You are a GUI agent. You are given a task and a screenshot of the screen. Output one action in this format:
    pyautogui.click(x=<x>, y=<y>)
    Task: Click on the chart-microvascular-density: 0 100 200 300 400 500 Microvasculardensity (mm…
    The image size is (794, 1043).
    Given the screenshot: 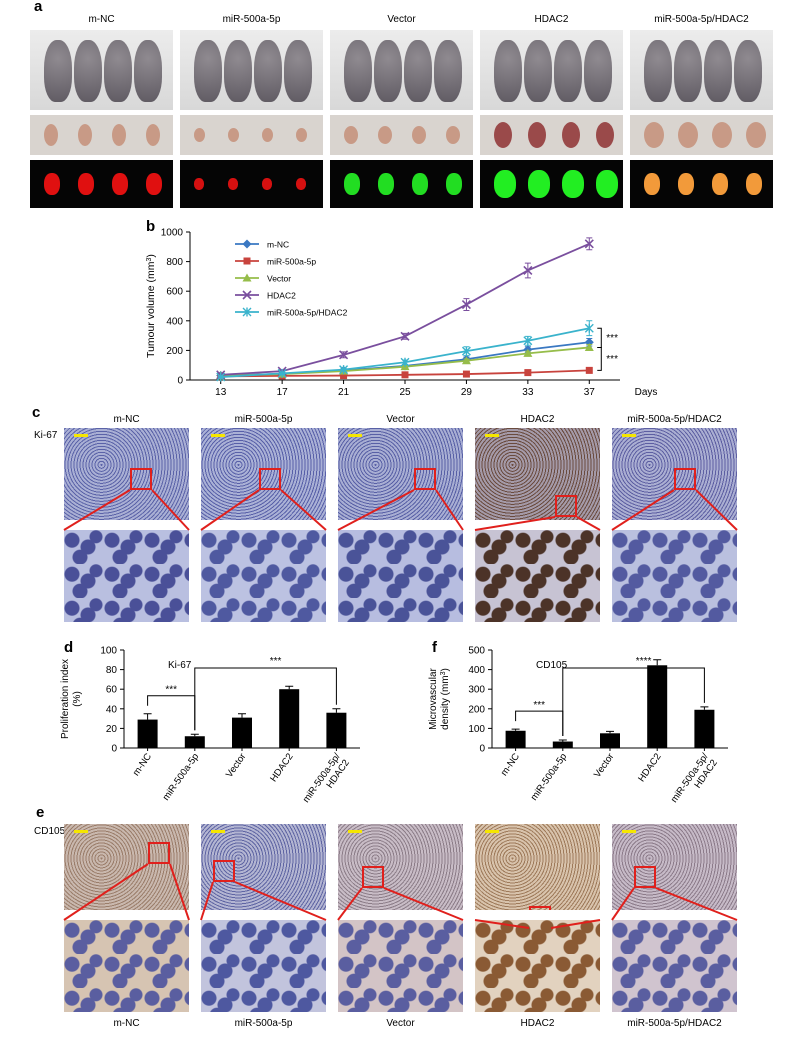 What is the action you would take?
    pyautogui.click(x=578, y=725)
    